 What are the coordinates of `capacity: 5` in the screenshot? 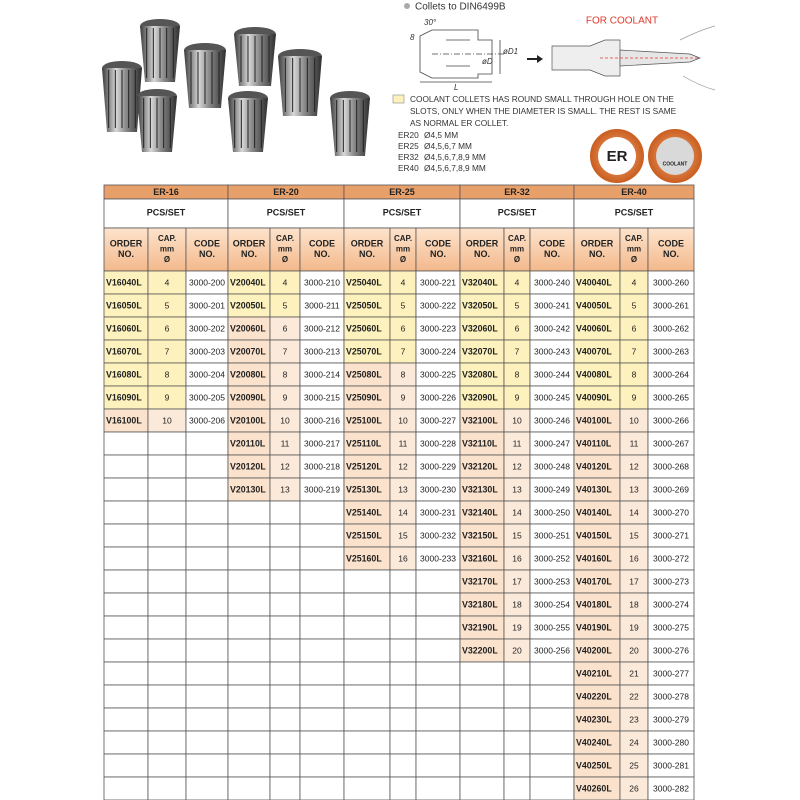 It's located at (403, 305).